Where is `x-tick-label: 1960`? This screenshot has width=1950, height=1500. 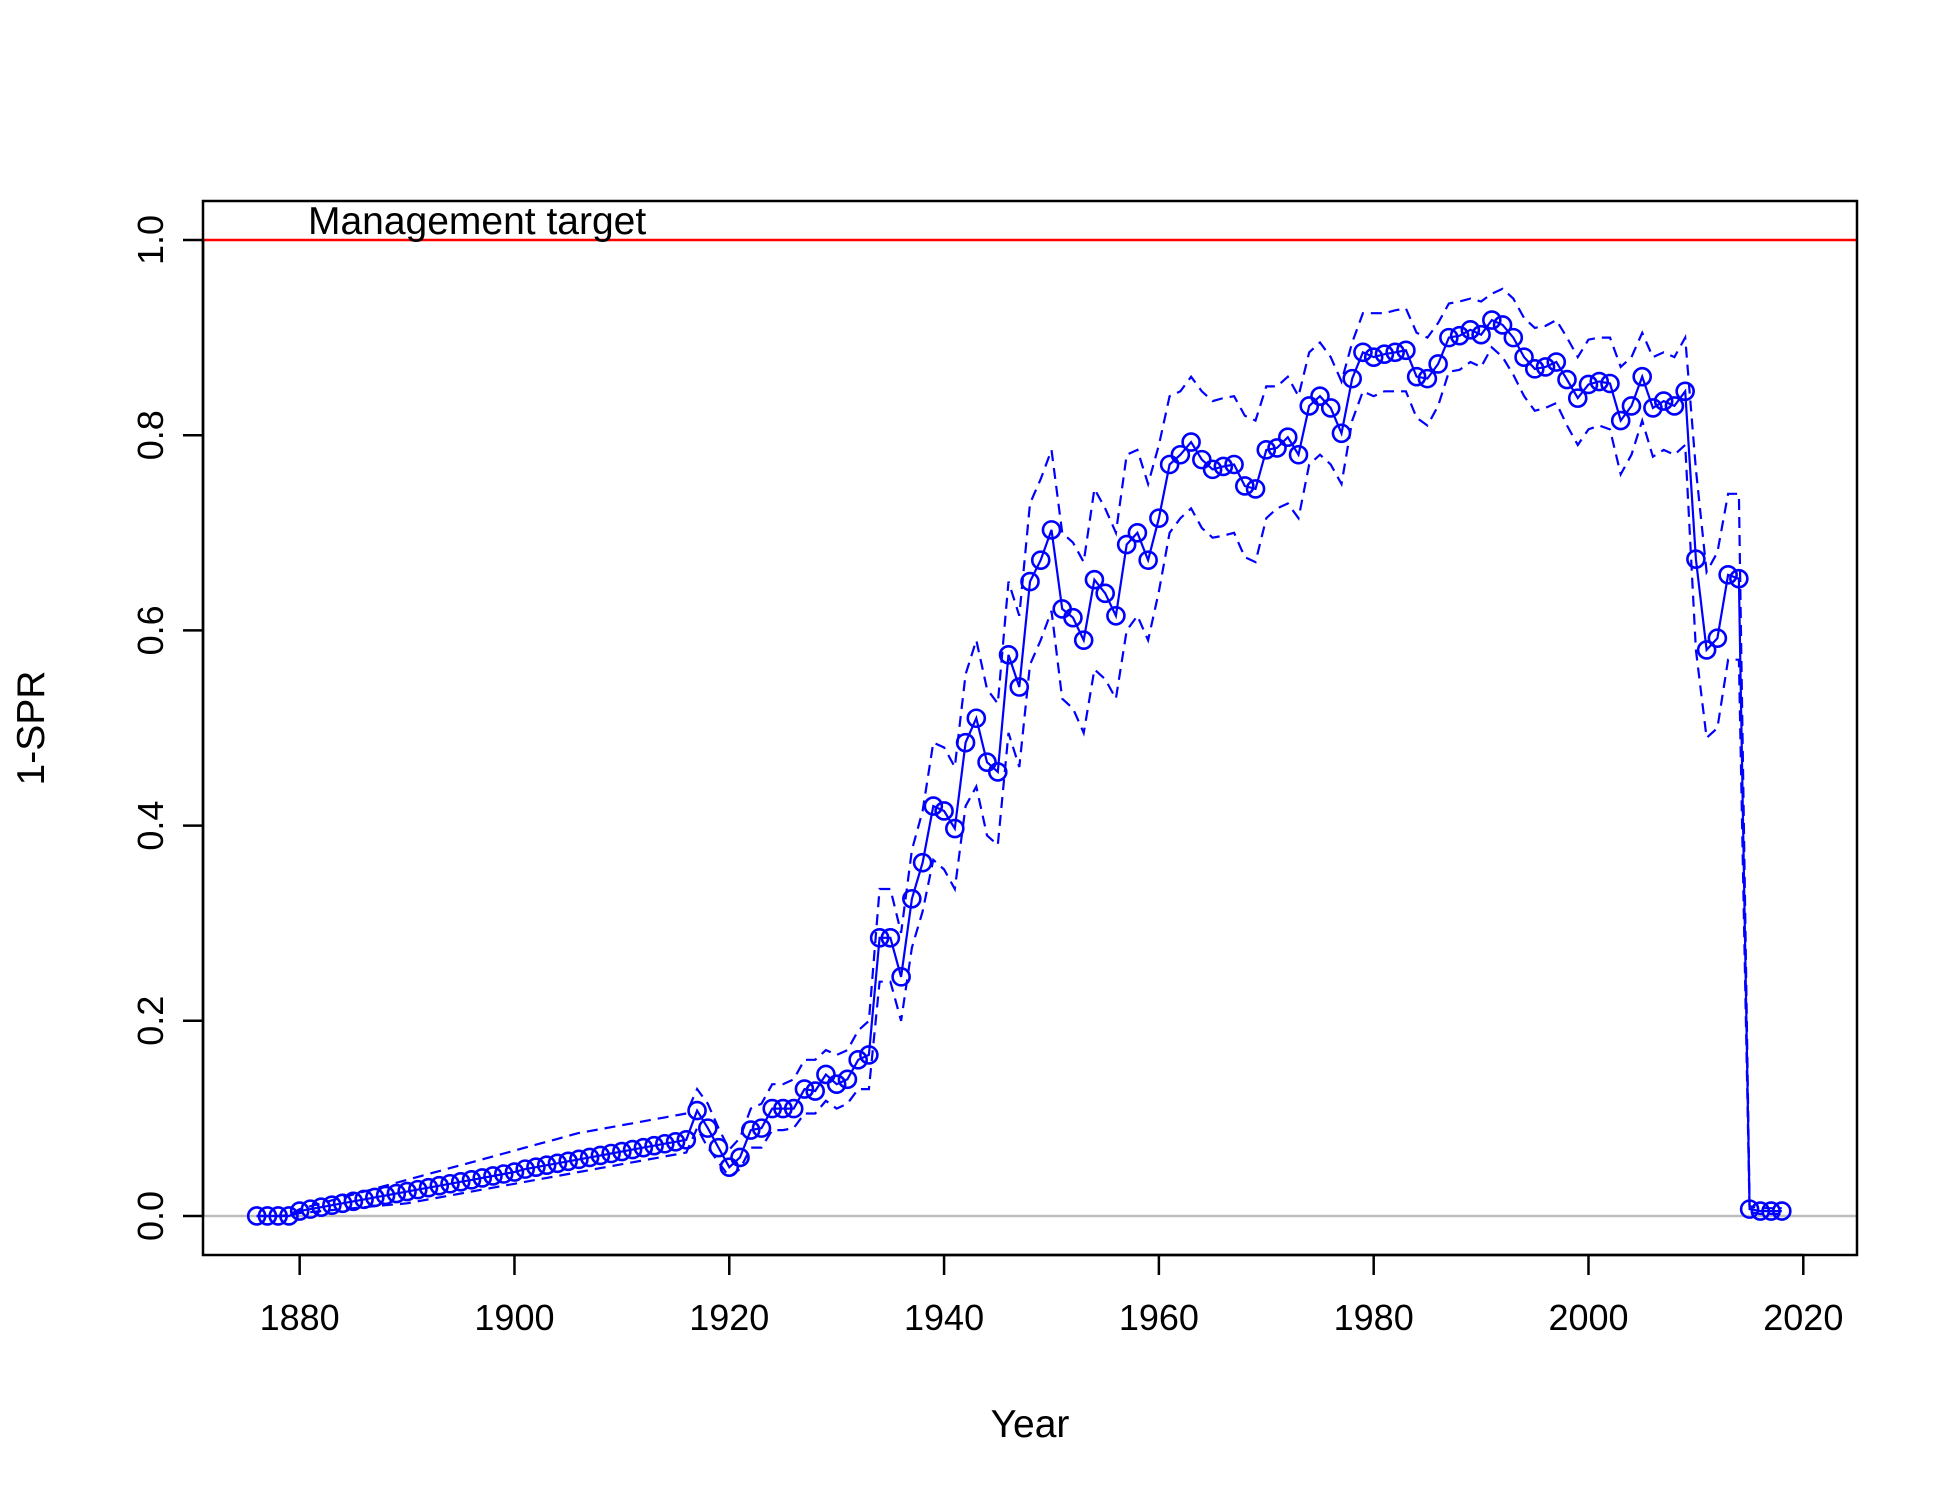
x-tick-label: 1960 is located at coordinates (1159, 1317).